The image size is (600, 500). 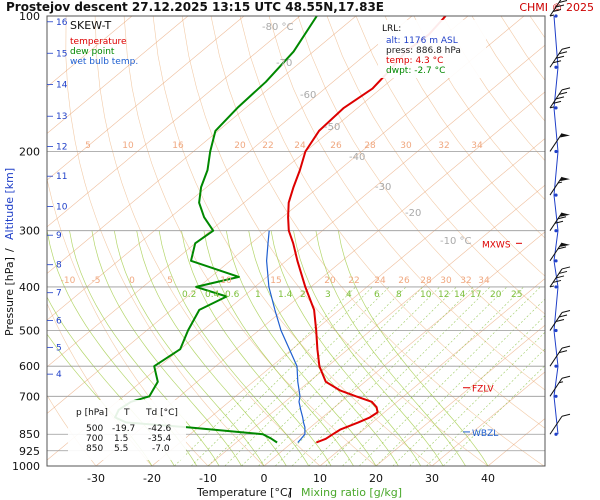 I want to click on lrl-alt: alt: 1176 m ASL, so click(x=422, y=41).